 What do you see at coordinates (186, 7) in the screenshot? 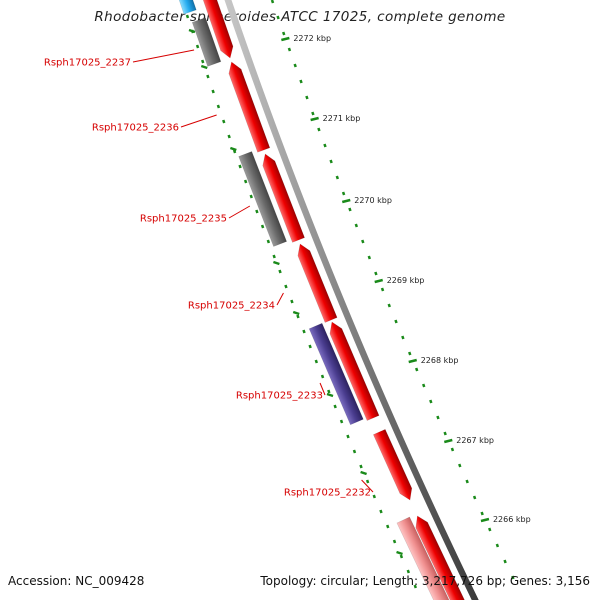
I see `gene-block-cyan` at bounding box center [186, 7].